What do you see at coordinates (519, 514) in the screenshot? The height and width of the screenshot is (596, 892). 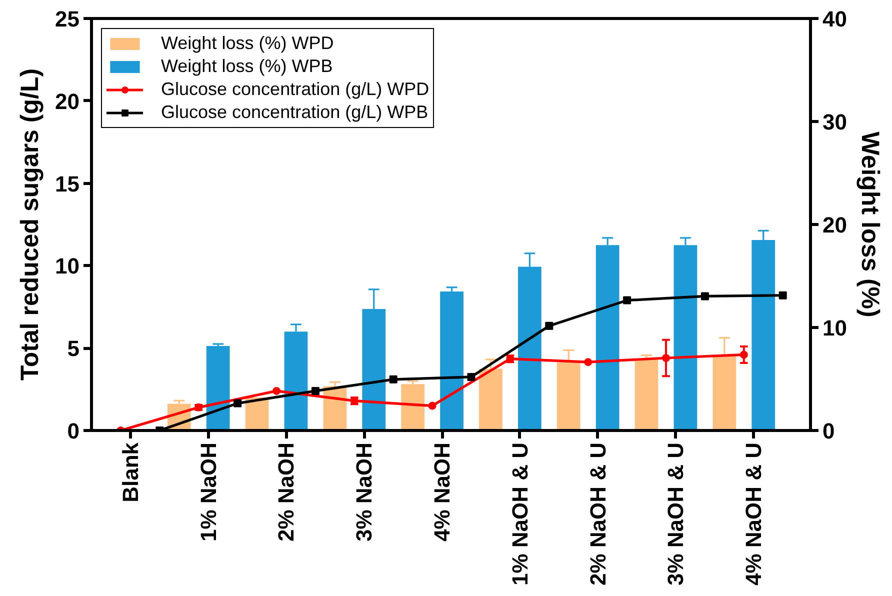 I see `x-tick-label: 1% NaOH & U` at bounding box center [519, 514].